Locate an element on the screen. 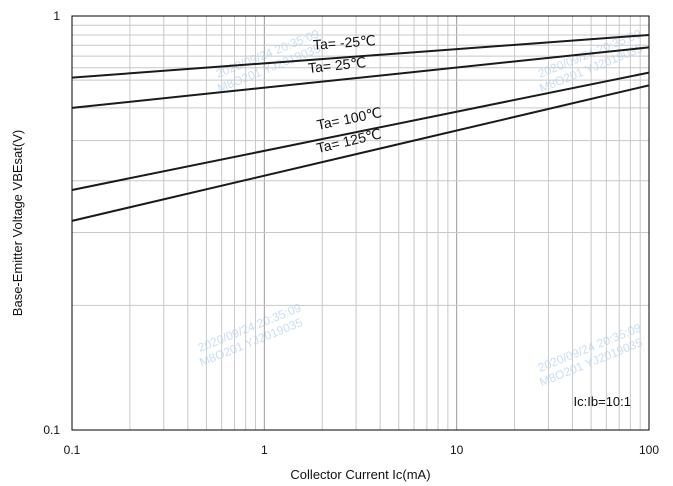 This screenshot has height=486, width=673. y-tick-label: 0.1 is located at coordinates (51, 430).